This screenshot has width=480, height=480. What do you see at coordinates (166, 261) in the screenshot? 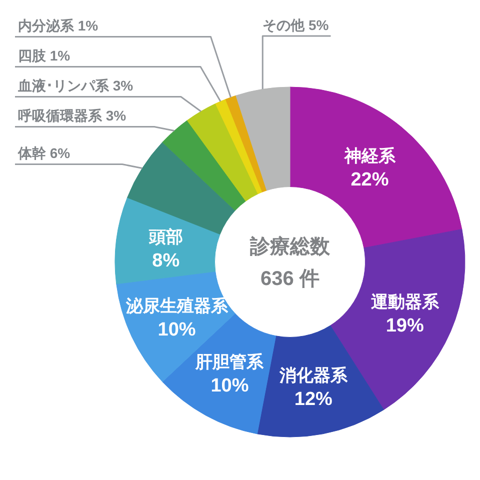
I see `data-label: 8%` at bounding box center [166, 261].